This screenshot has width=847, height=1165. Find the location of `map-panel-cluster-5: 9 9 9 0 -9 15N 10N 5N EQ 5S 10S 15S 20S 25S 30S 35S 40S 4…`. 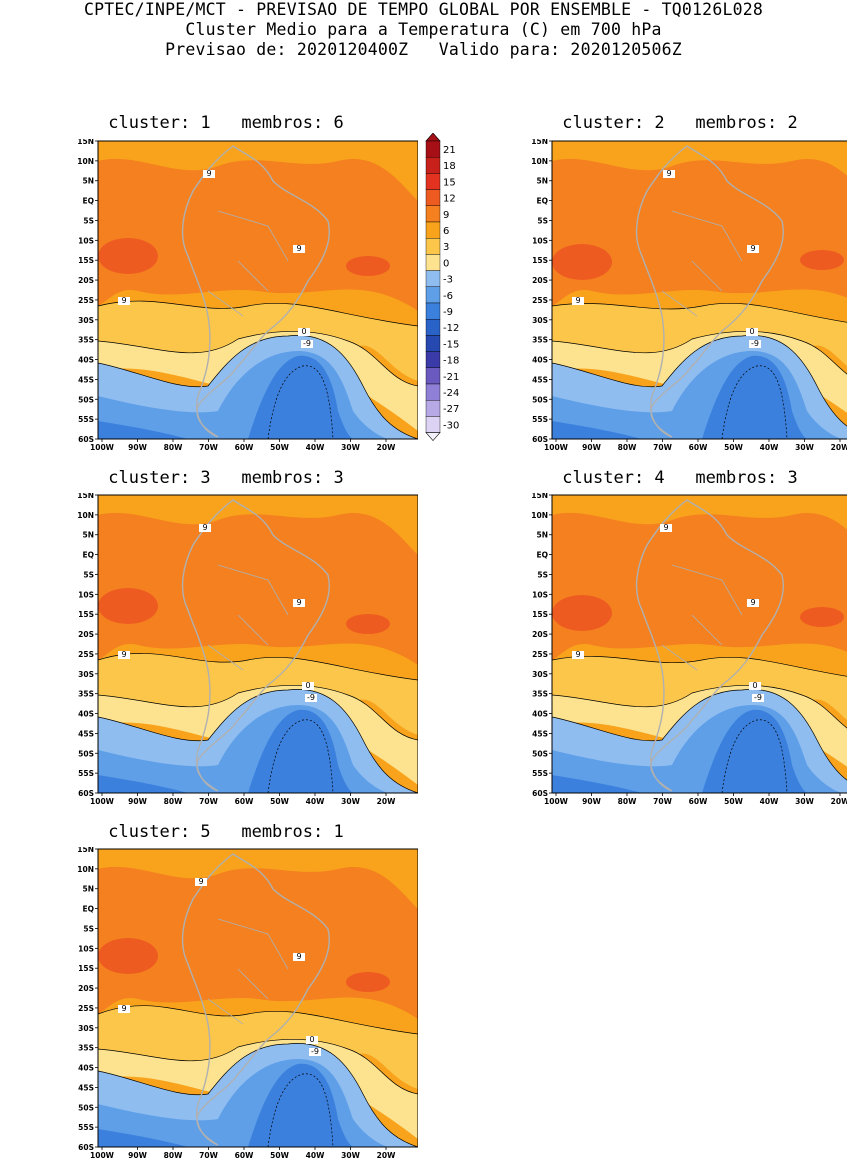

map-panel-cluster-5: 9 9 9 0 -9 15N 10N 5N EQ 5S 10S 15S 20S 25S 30S 35S 40S 4… is located at coordinates (241, 1005).